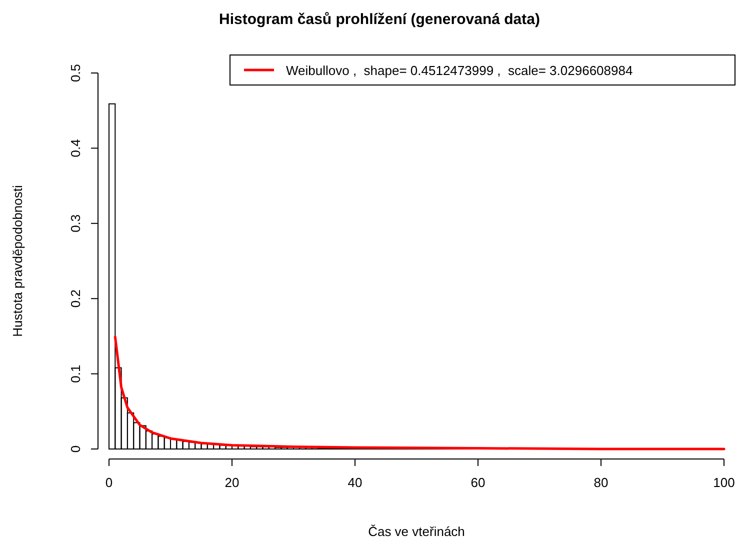  I want to click on x-tick-label: 80, so click(601, 482).